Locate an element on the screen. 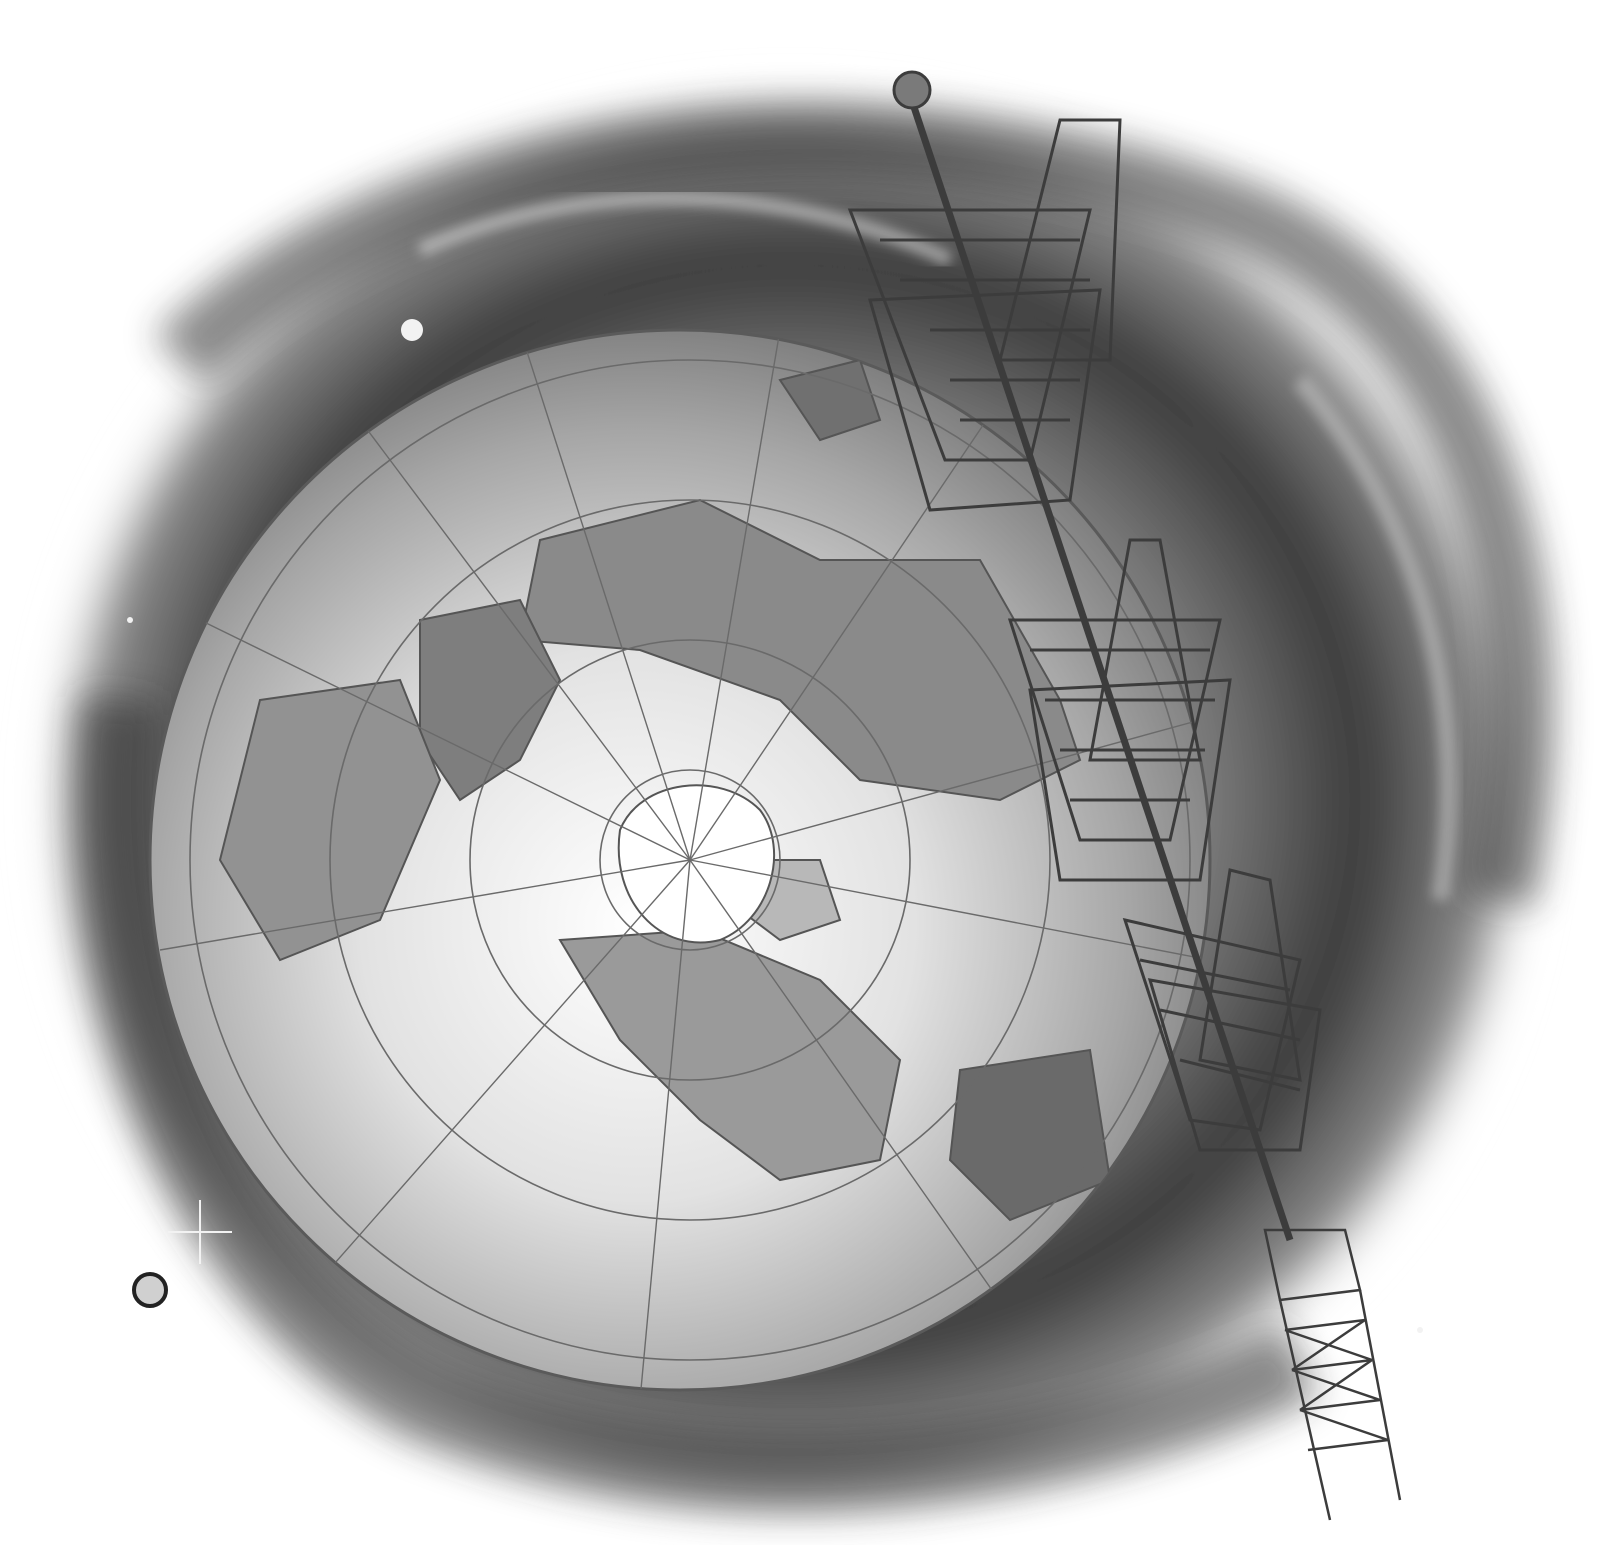  continent-north-america is located at coordinates (730, 1055).